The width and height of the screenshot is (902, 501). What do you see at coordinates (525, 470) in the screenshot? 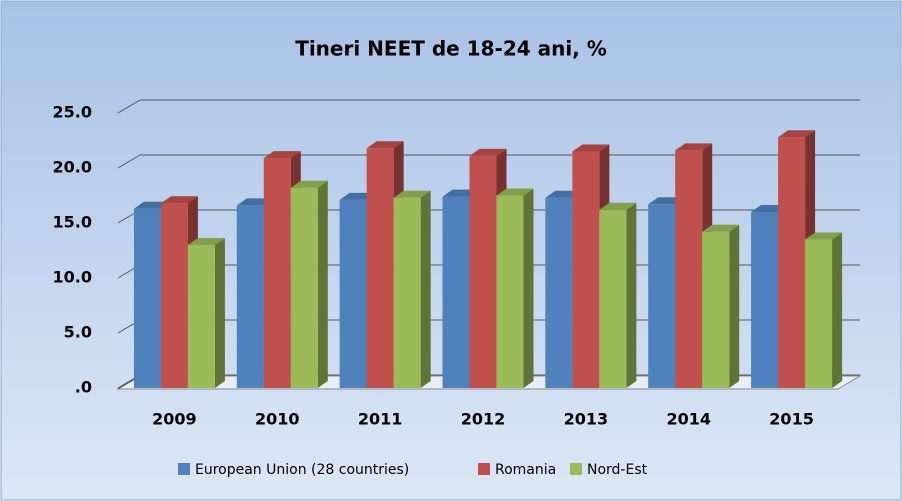
I see `legend-label: Romania` at bounding box center [525, 470].